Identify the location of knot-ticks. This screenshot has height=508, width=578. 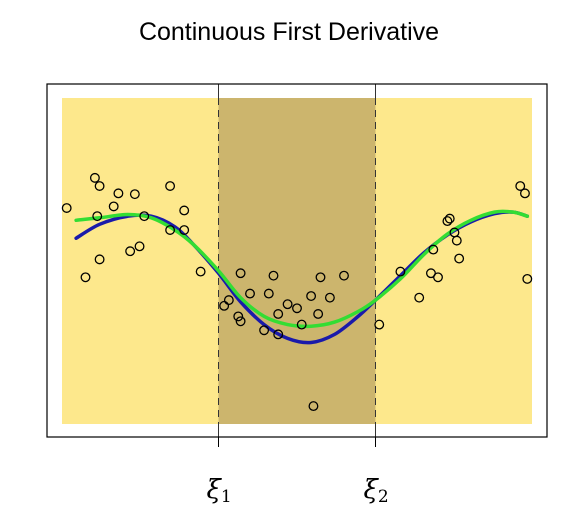
(297, 442).